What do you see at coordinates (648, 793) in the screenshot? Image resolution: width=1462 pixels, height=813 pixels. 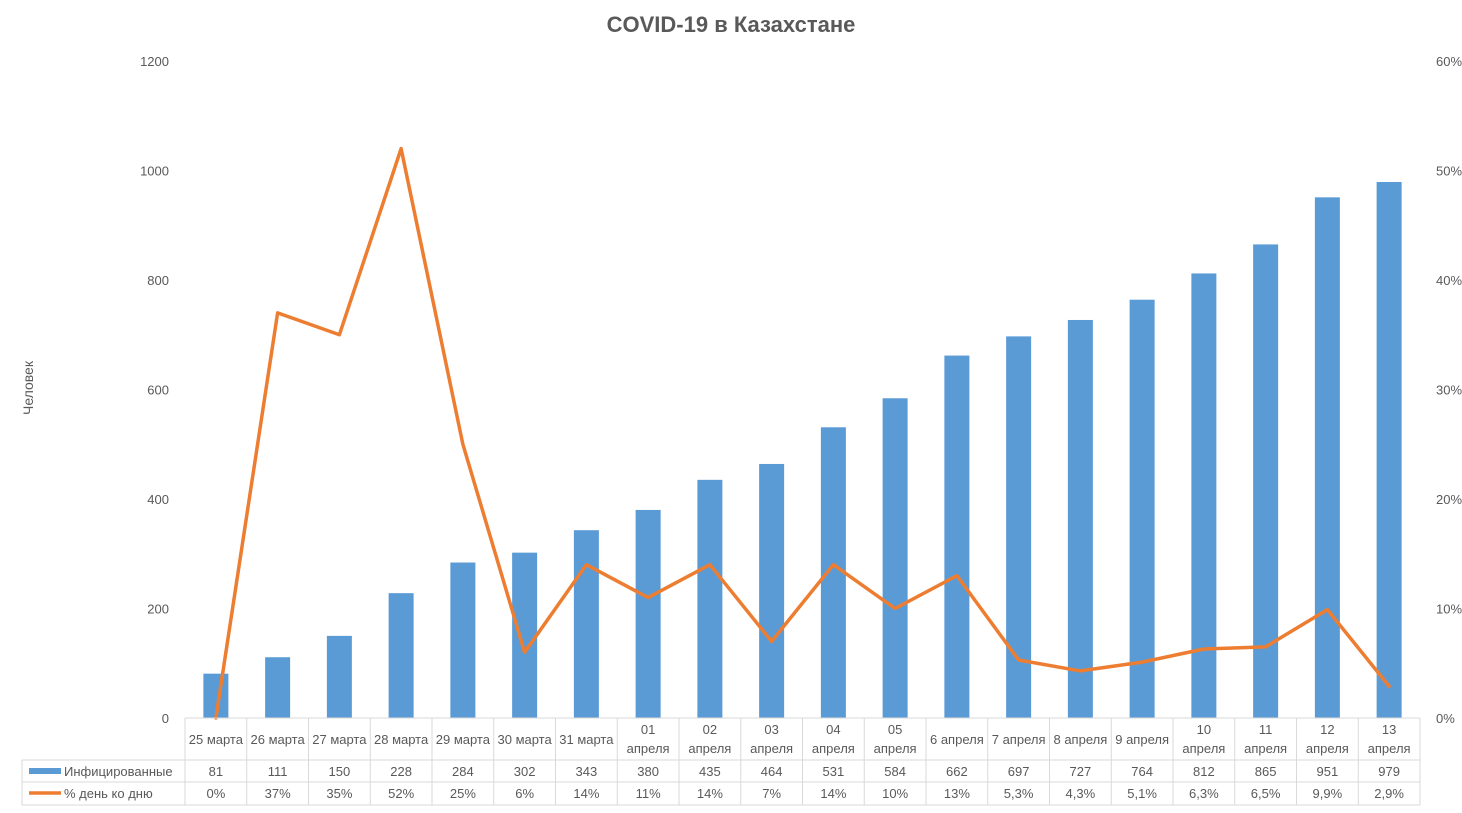 I see `table-cell-growth: 11%` at bounding box center [648, 793].